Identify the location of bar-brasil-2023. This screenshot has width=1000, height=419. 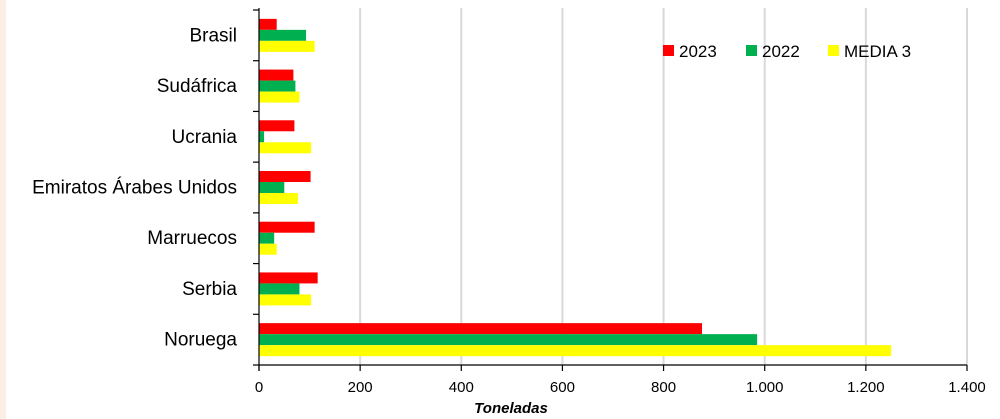
(268, 24).